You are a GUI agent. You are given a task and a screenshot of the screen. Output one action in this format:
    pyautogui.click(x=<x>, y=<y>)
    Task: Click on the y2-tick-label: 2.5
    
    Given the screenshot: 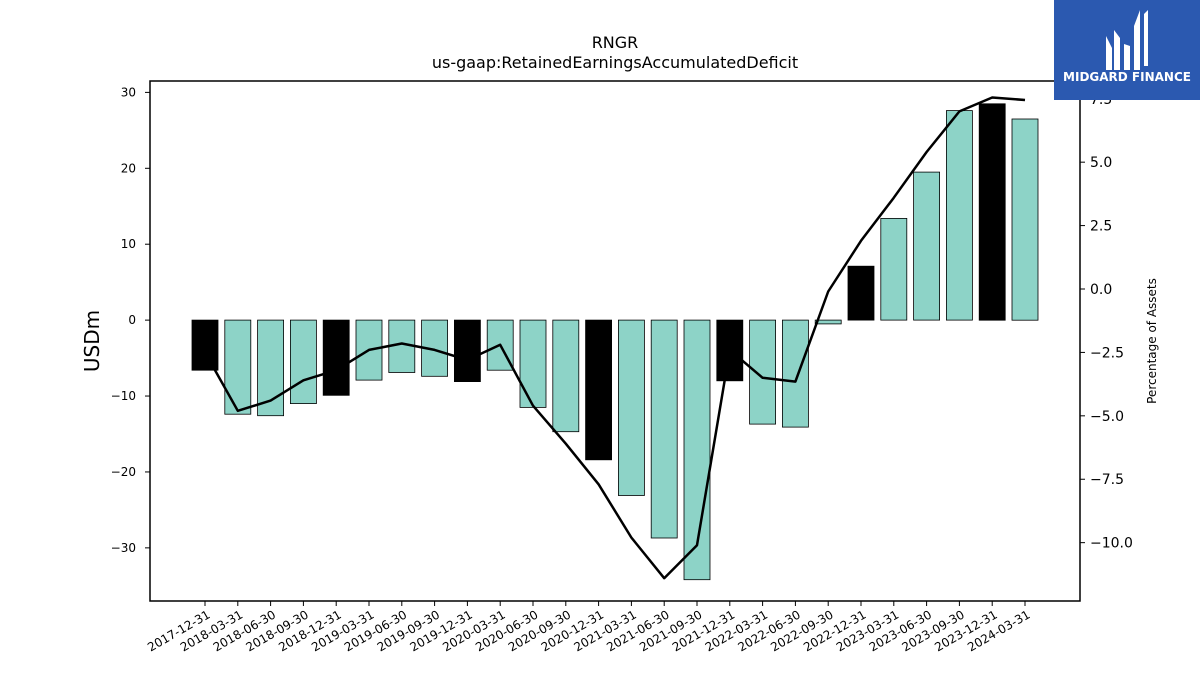 What is the action you would take?
    pyautogui.click(x=1101, y=227)
    